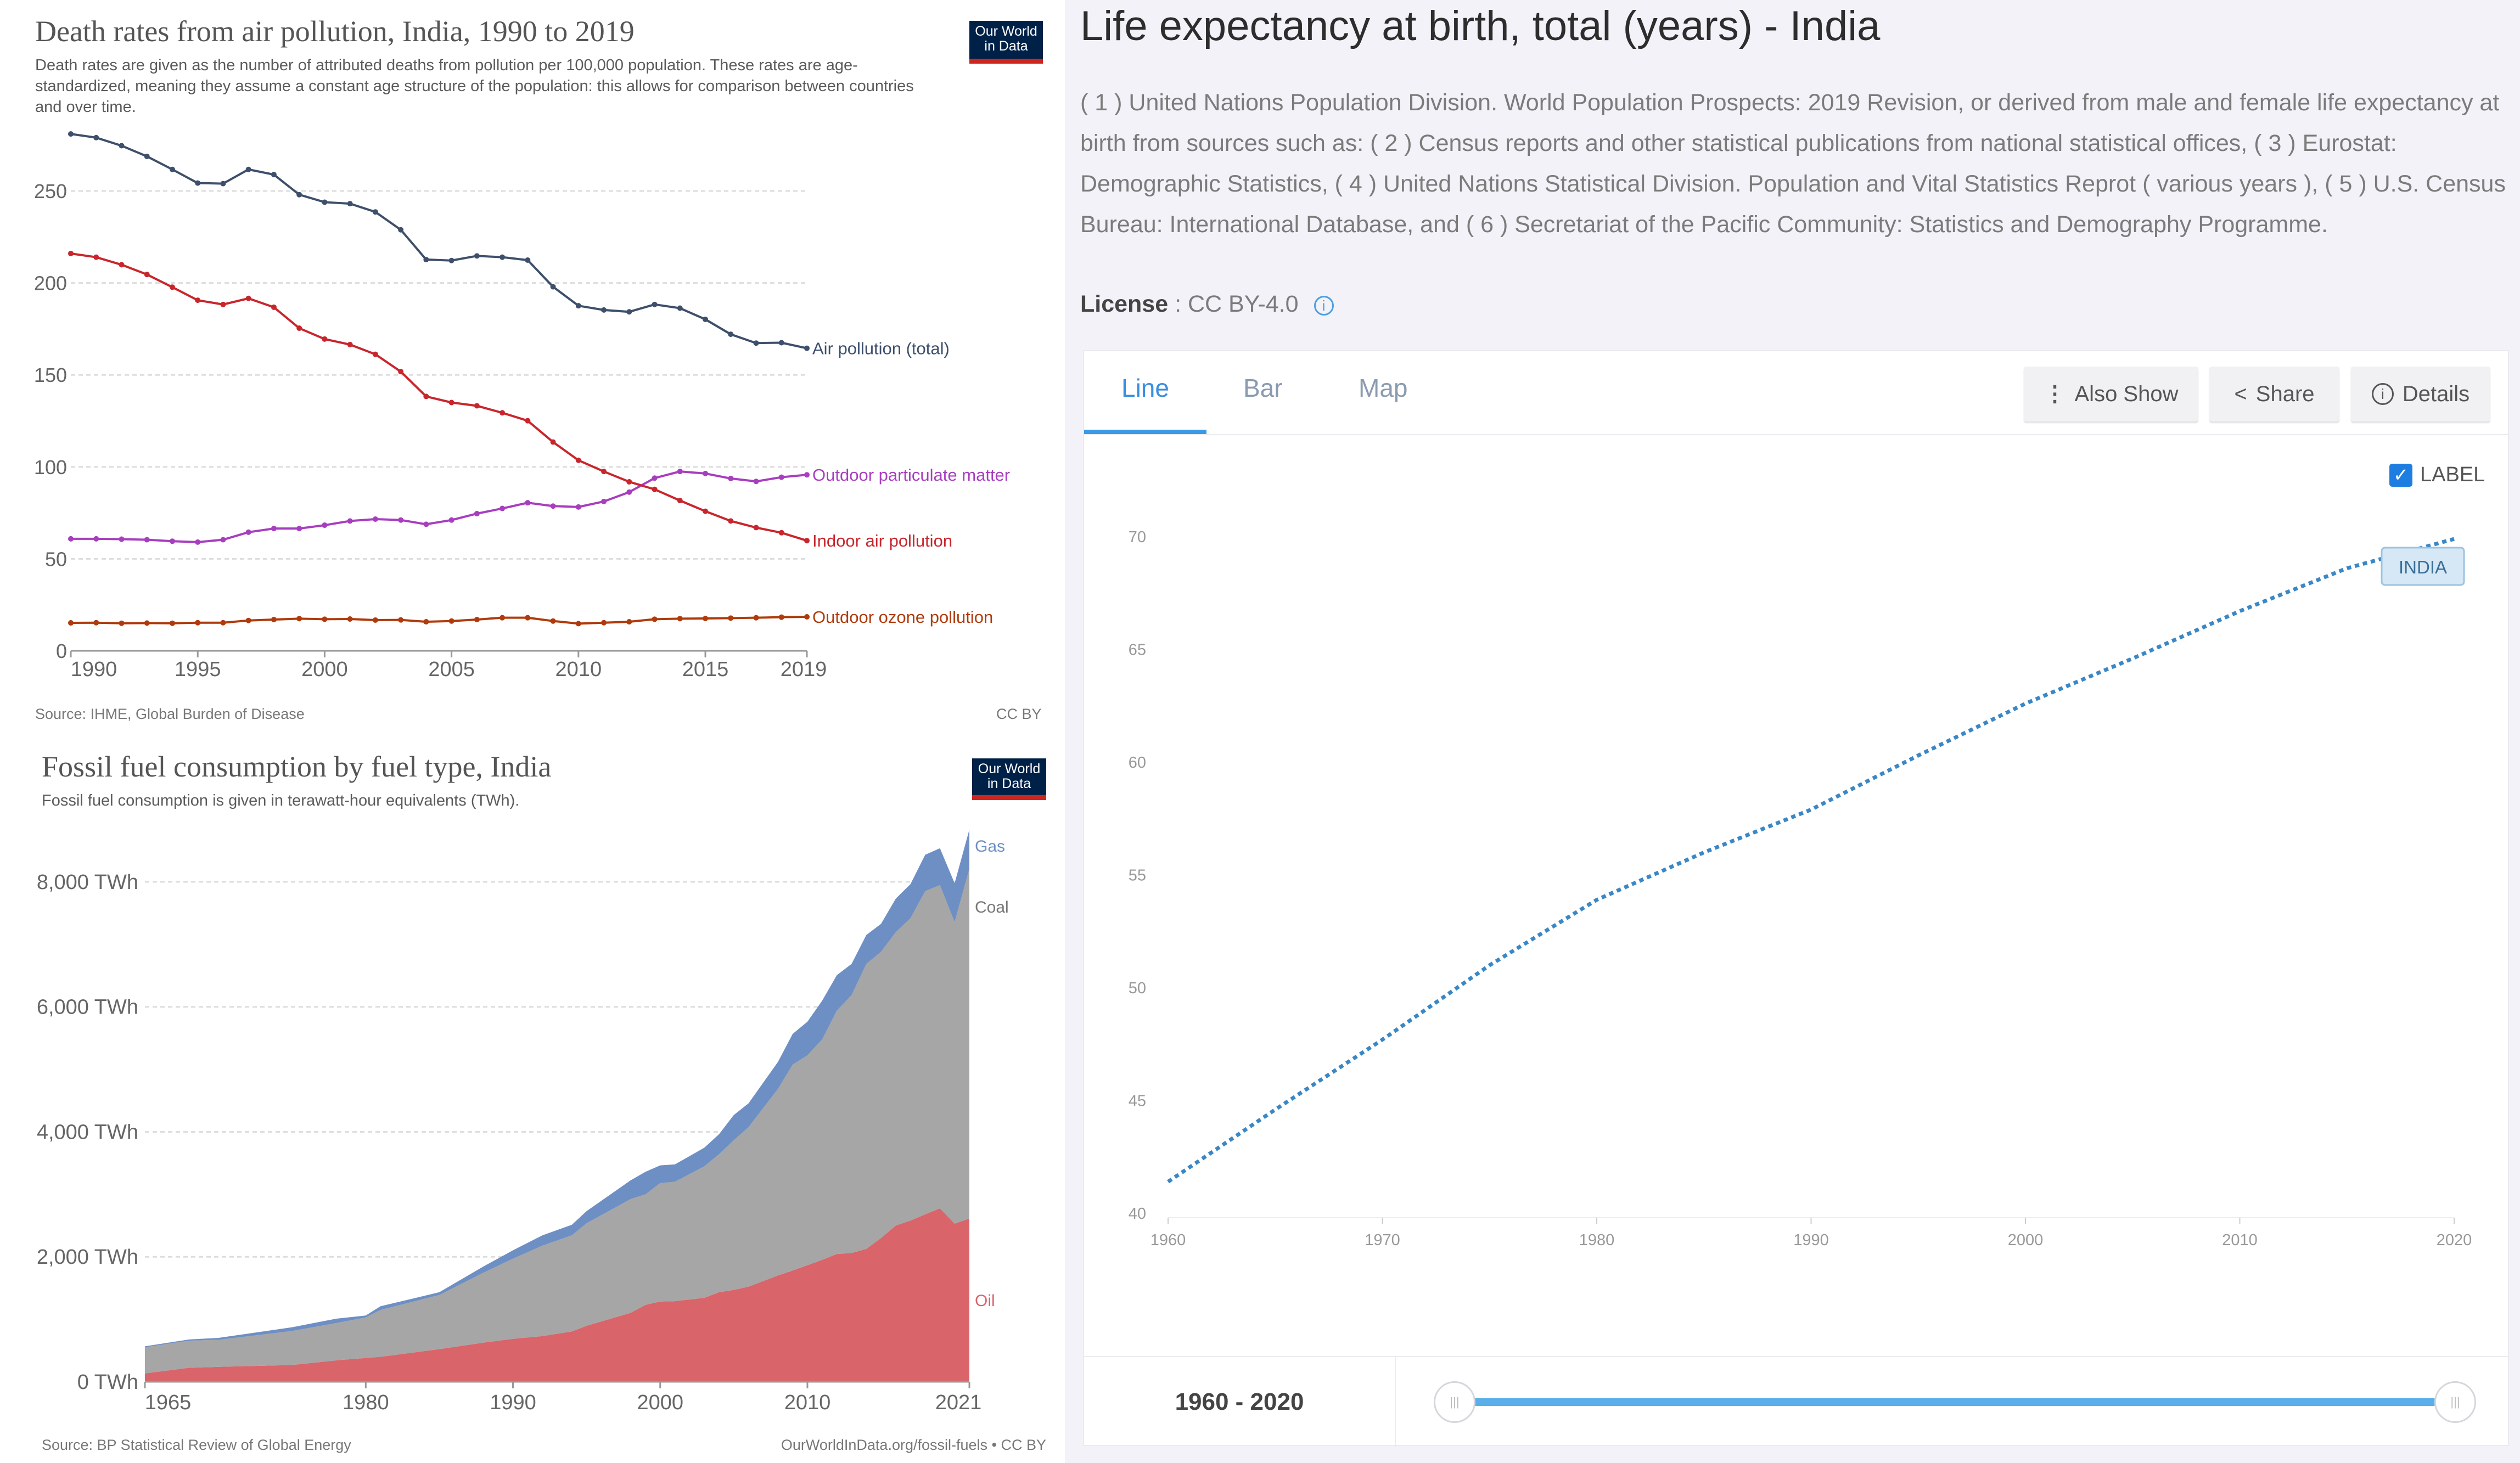 The image size is (2520, 1463). Describe the element at coordinates (1233, 304) in the screenshot. I see `license-value: : CC BY-4.0` at that location.